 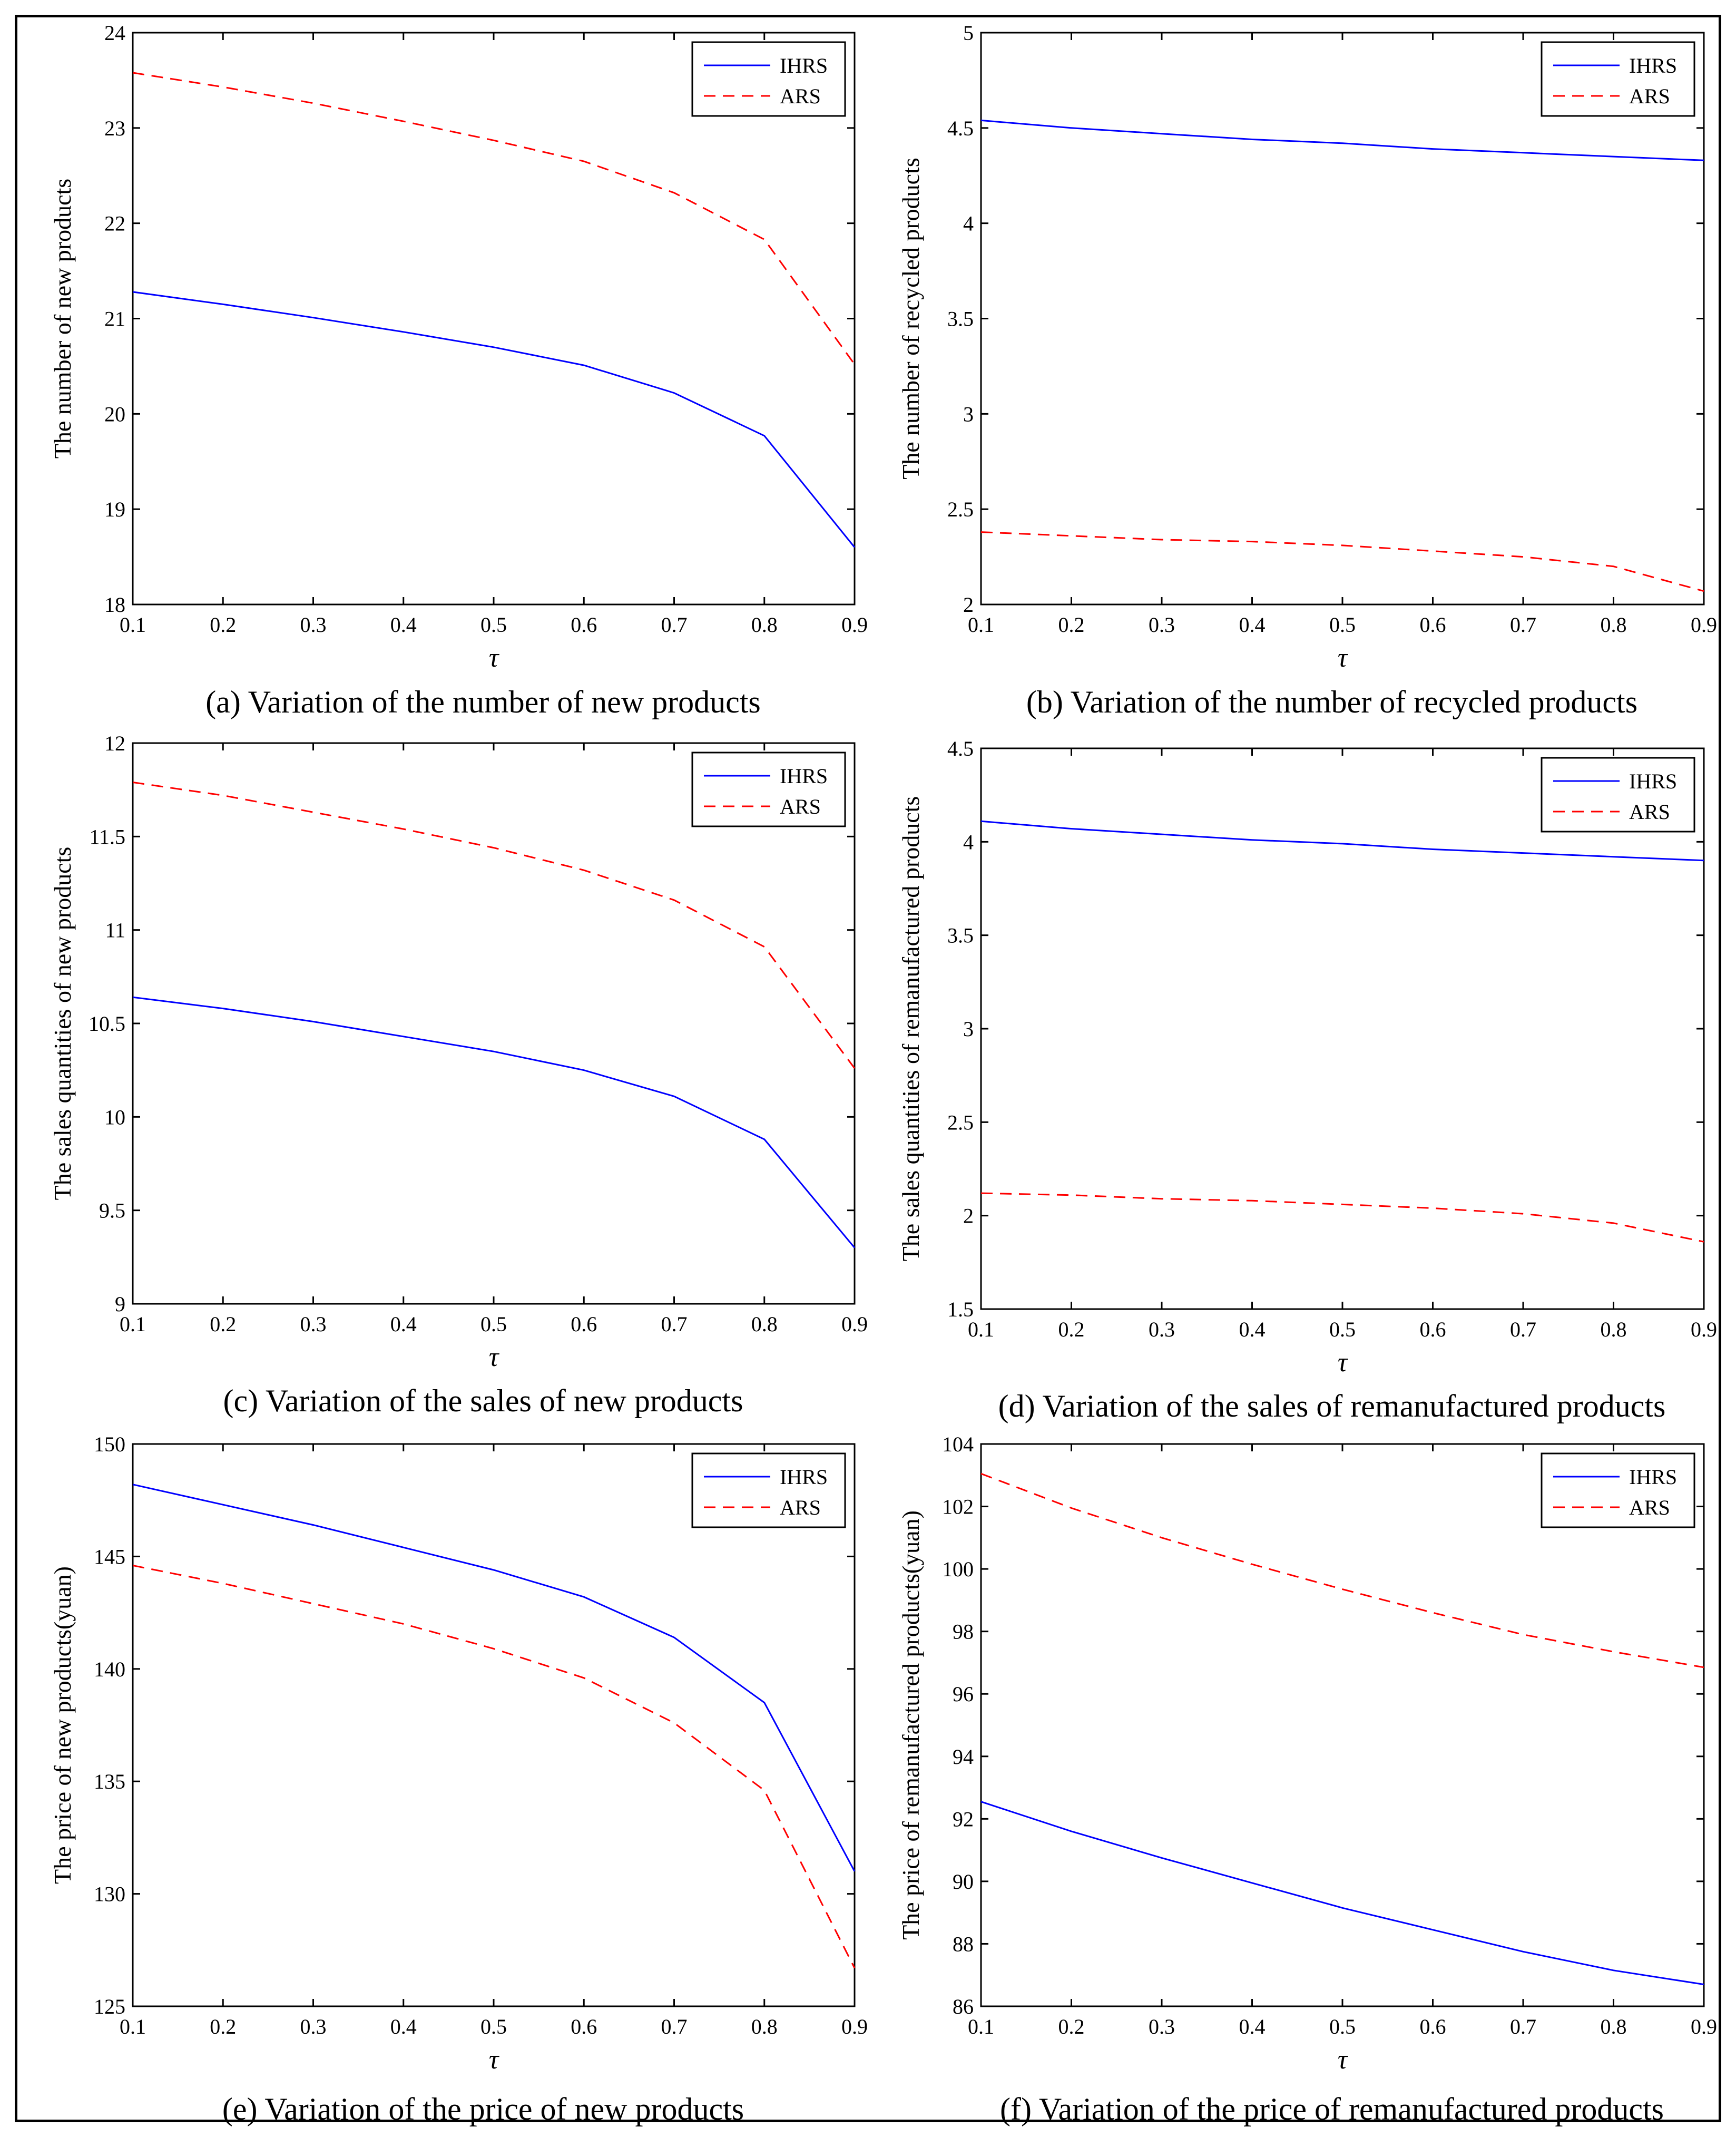 What do you see at coordinates (109, 1669) in the screenshot?
I see `y-tick-label: 140` at bounding box center [109, 1669].